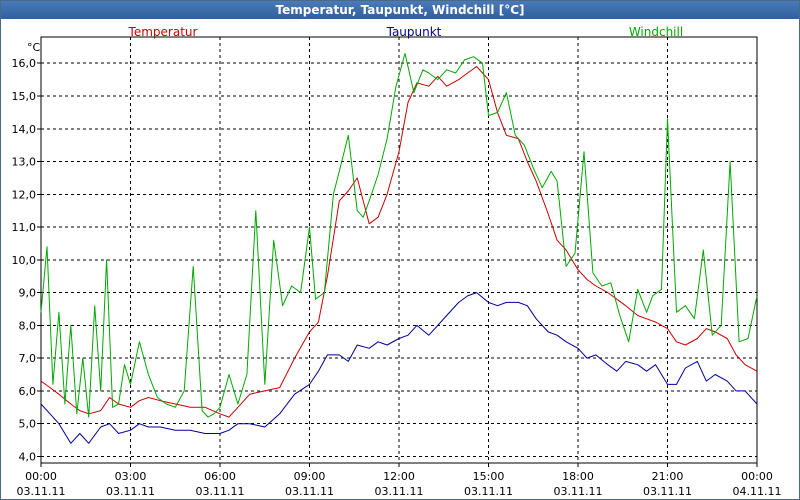 This screenshot has height=500, width=800. I want to click on y-tick-label: 11,0, so click(24, 227).